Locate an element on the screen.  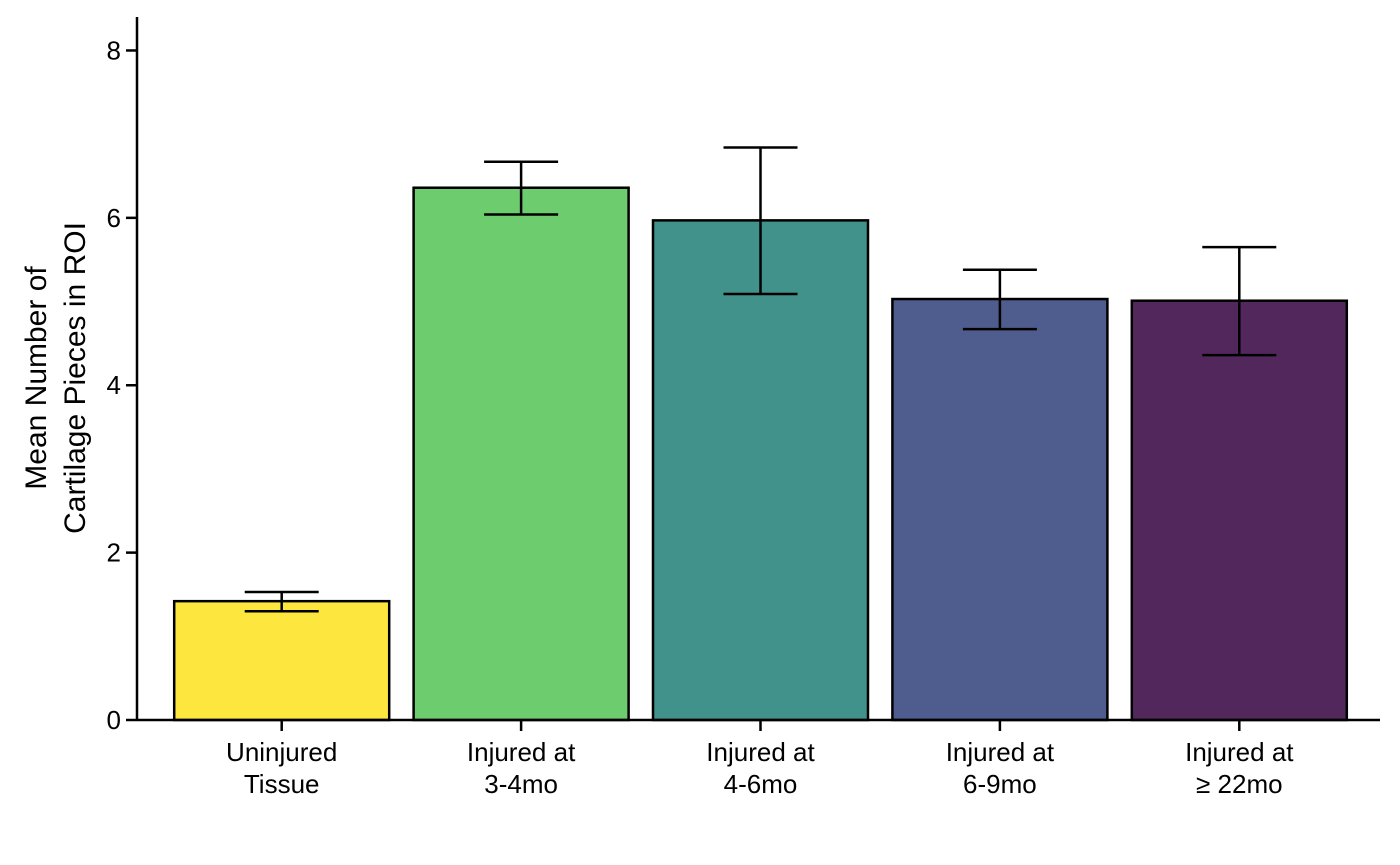
x-tick-label-3: Injured at 6-9mo is located at coordinates (1000, 768).